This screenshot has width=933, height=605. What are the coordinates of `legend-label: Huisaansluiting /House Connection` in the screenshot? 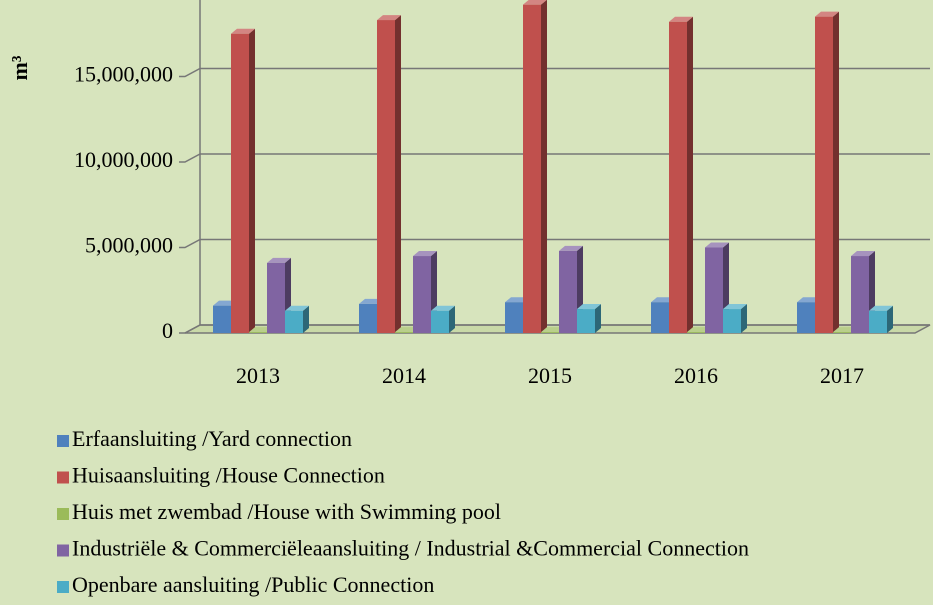 It's located at (228, 475).